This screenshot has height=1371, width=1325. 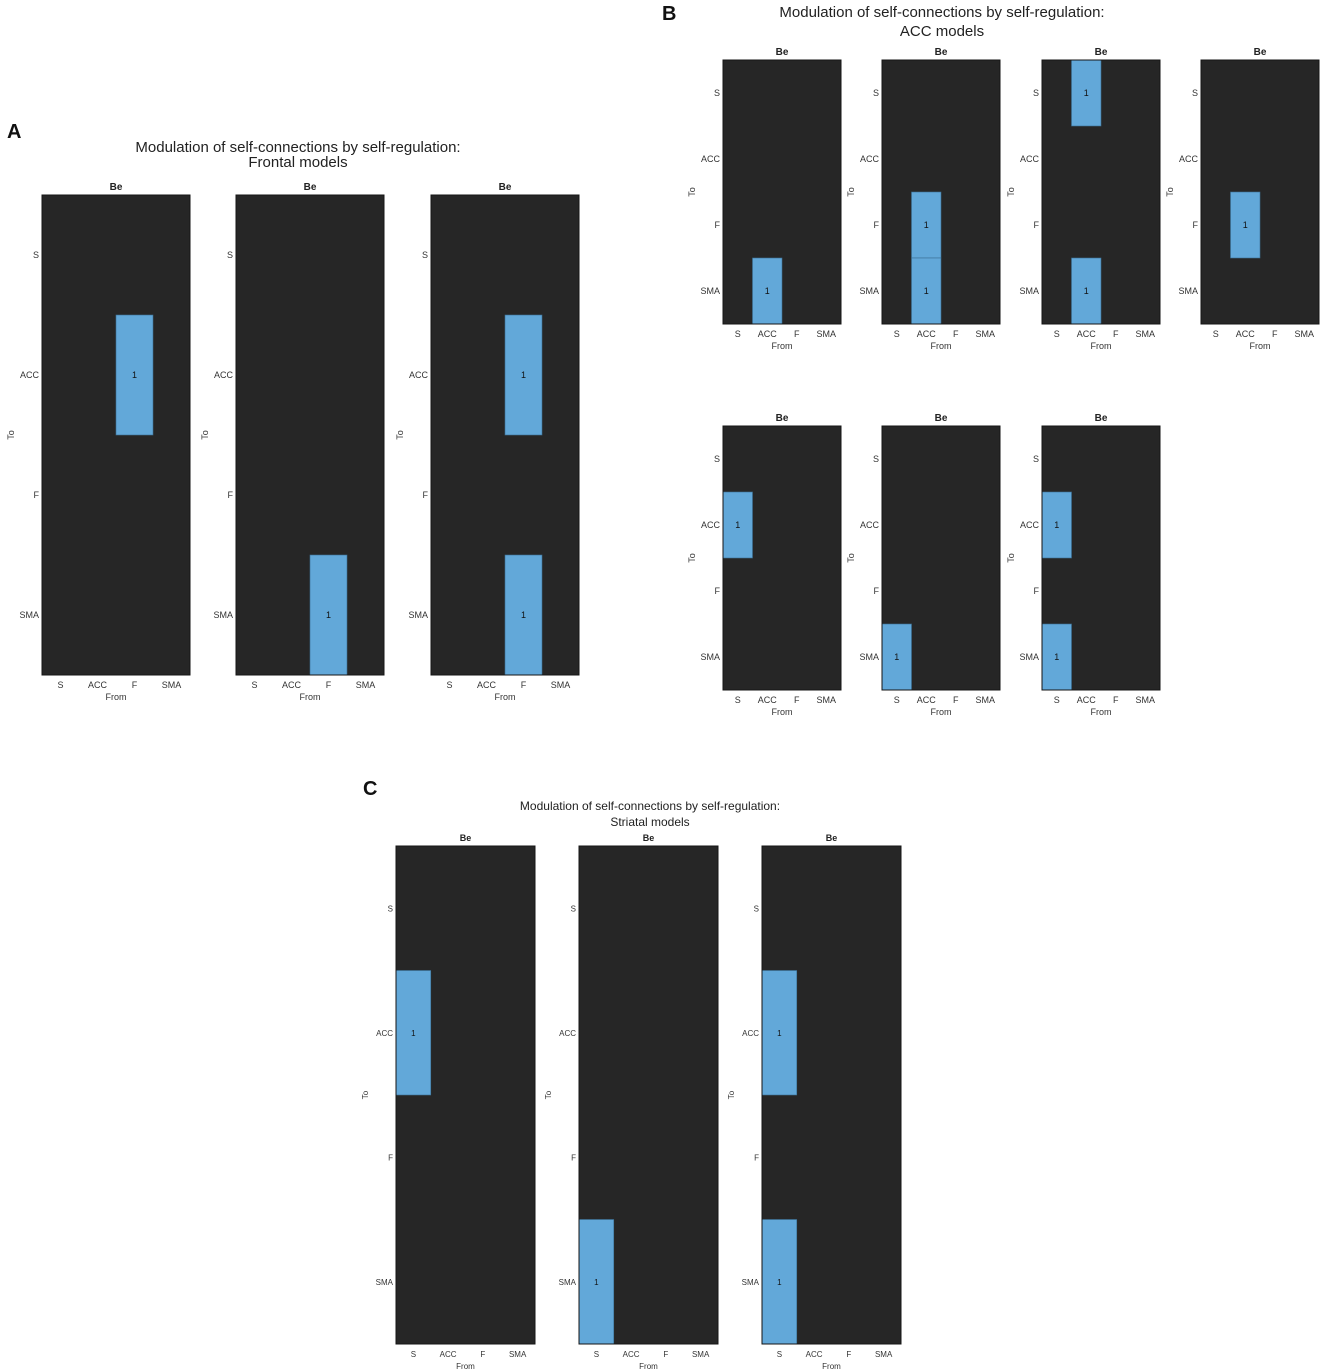 I want to click on panel-title-line-2: Striatal models, so click(x=649, y=822).